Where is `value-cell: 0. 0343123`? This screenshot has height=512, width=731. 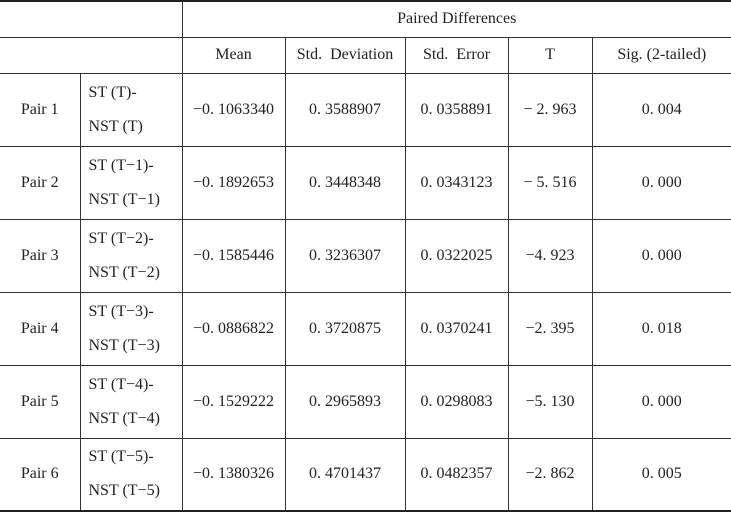
value-cell: 0. 0343123 is located at coordinates (456, 182).